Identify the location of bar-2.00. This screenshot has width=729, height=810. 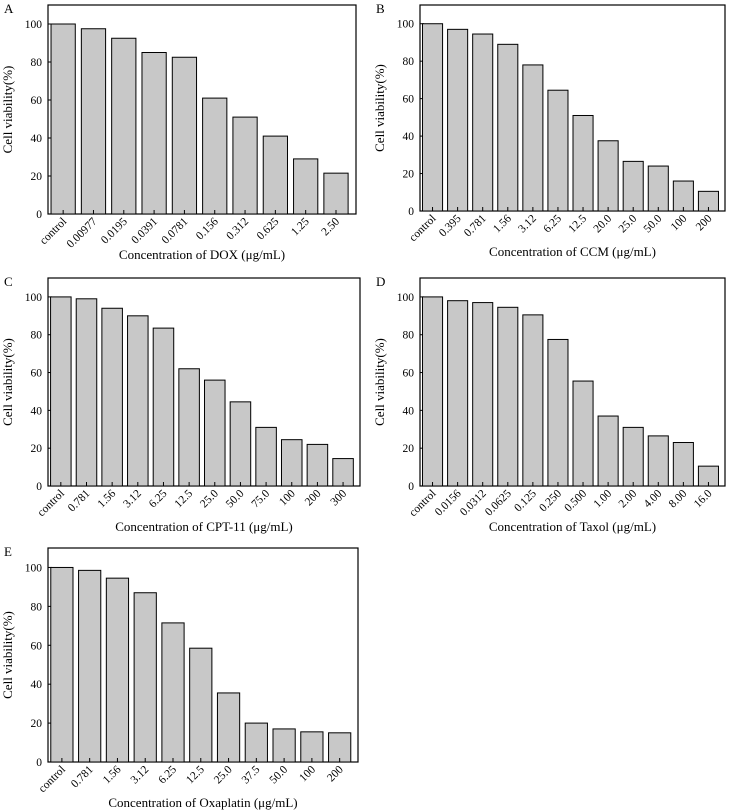
(633, 456).